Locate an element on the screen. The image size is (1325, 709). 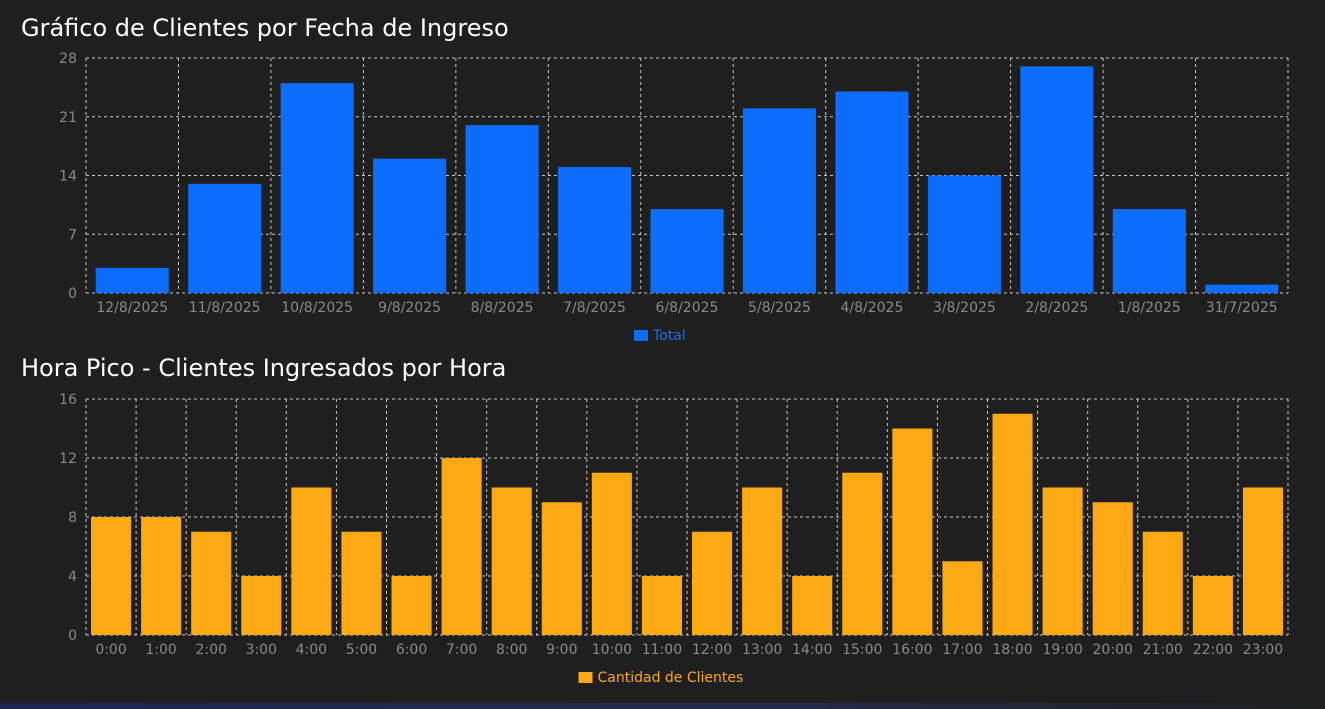
legend-label: Total is located at coordinates (669, 336).